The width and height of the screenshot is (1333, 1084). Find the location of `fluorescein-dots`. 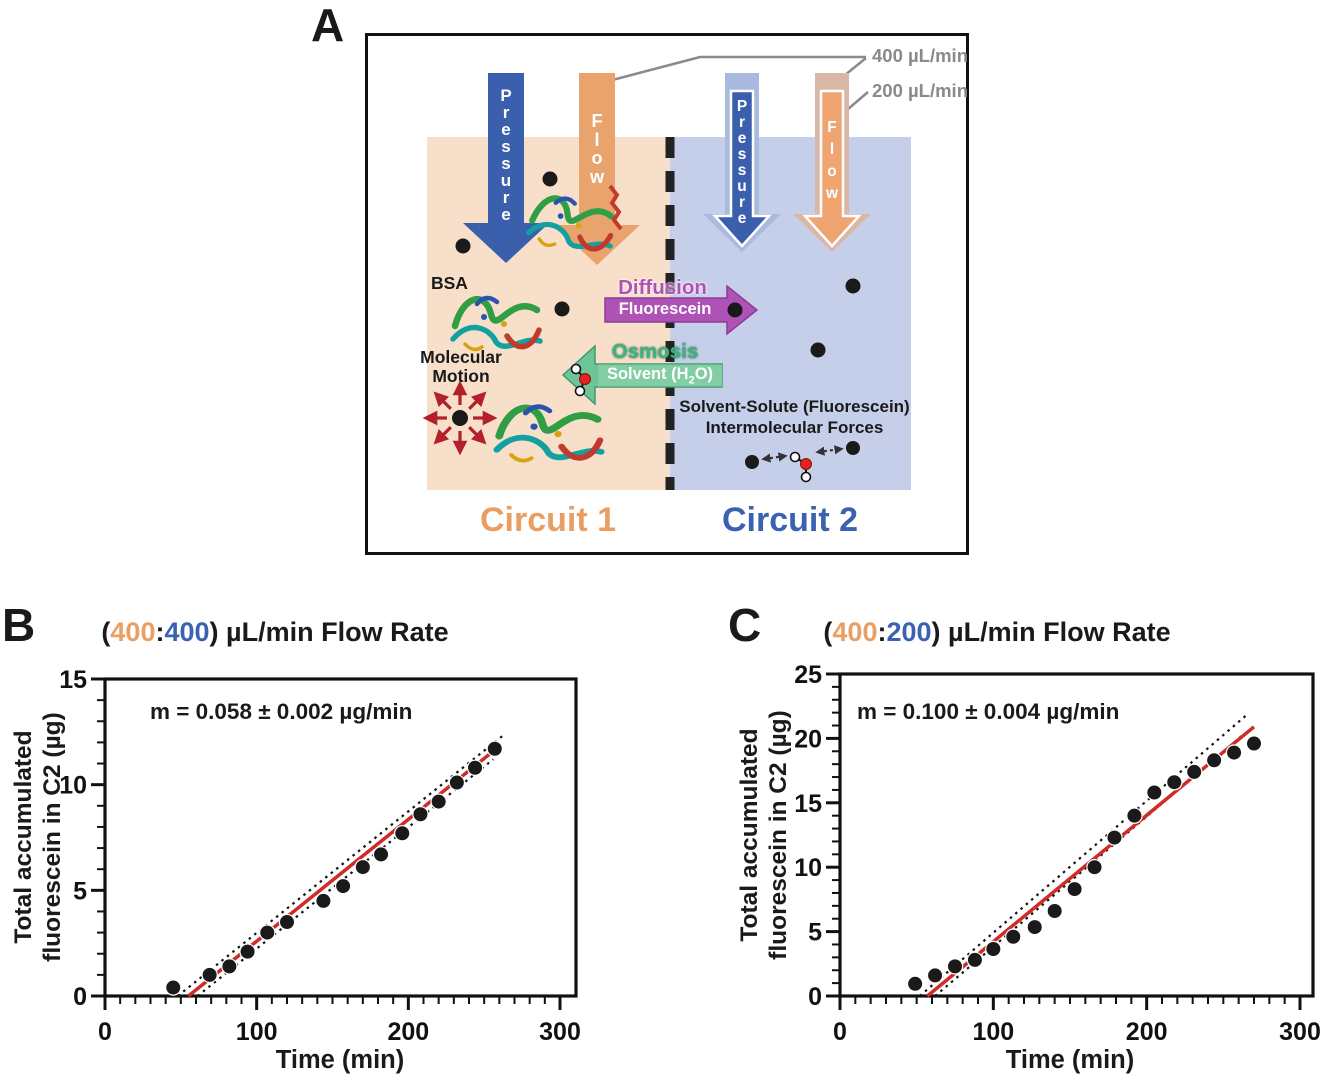

fluorescein-dots is located at coordinates (658, 264).